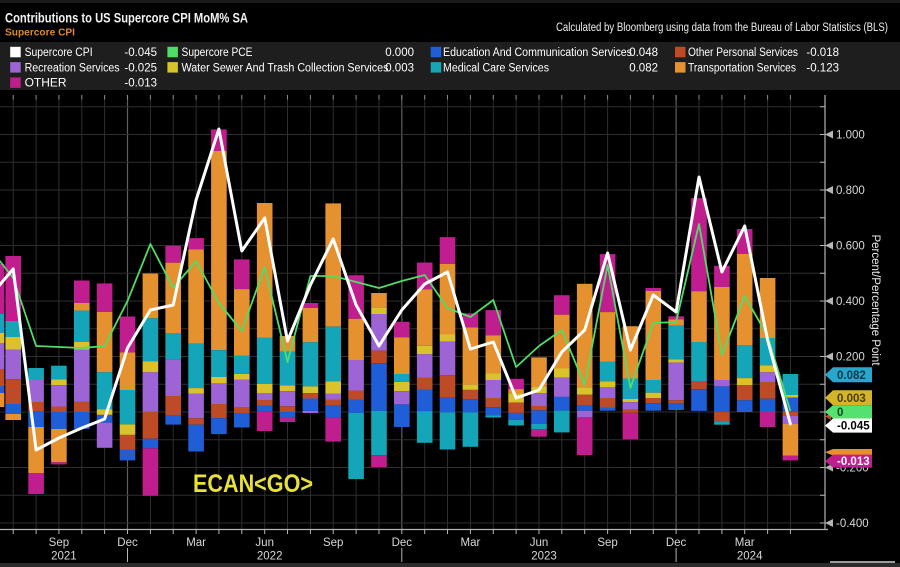 The width and height of the screenshot is (900, 567). Describe the element at coordinates (840, 413) in the screenshot. I see `svg-text: 0` at that location.